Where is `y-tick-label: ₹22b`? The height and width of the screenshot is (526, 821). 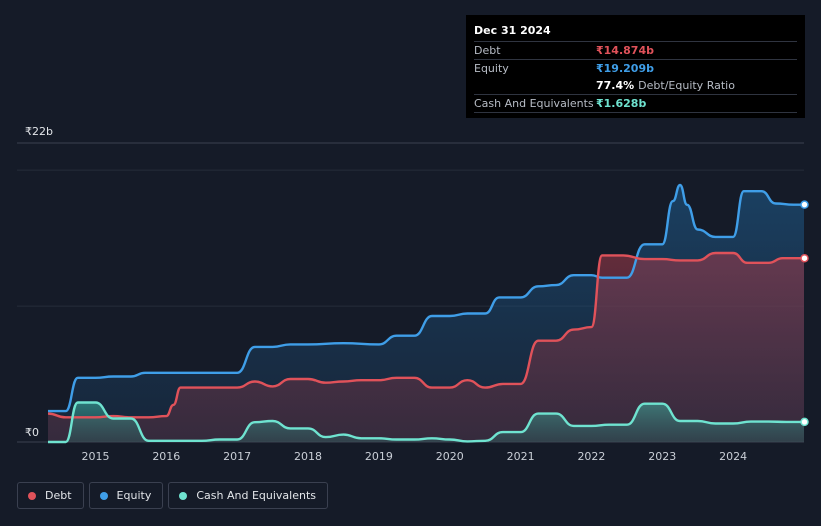
y-tick-label: ₹22b is located at coordinates (39, 131).